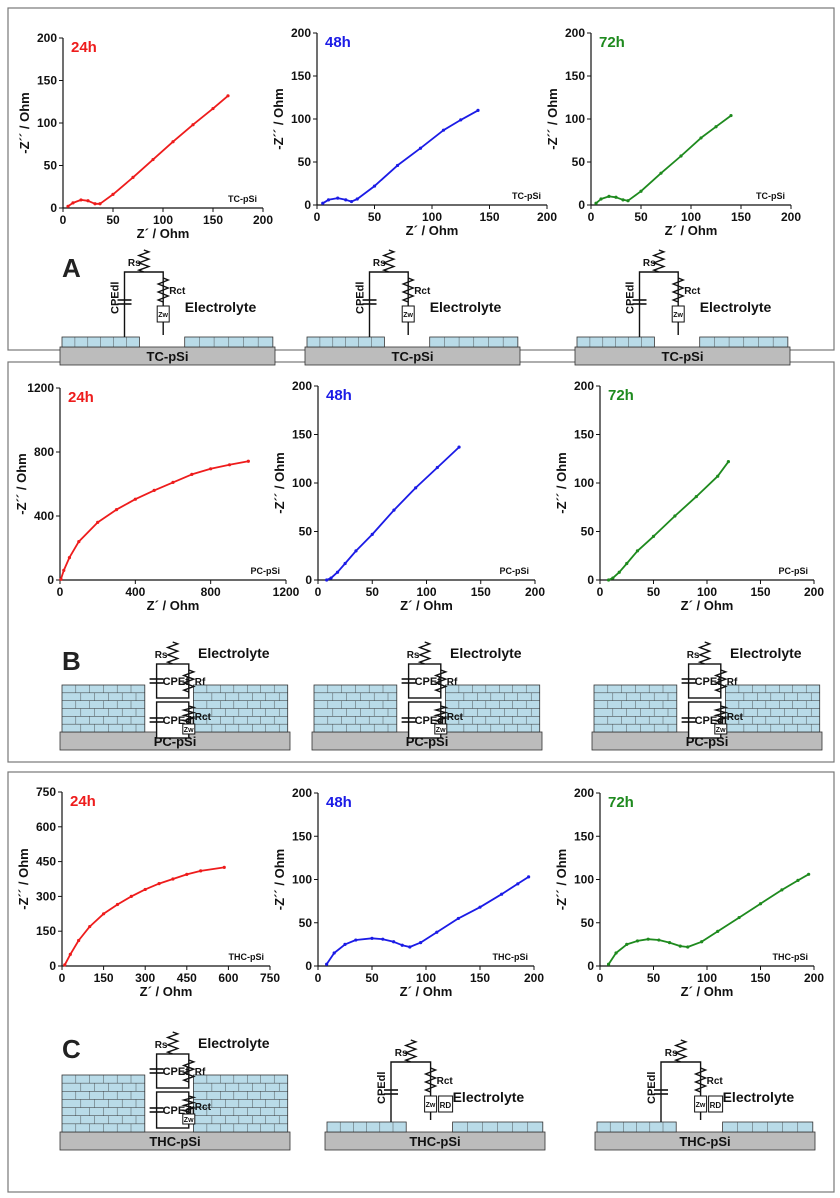 The height and width of the screenshot is (1198, 840). I want to click on y-tick-label: 450, so click(46, 862).